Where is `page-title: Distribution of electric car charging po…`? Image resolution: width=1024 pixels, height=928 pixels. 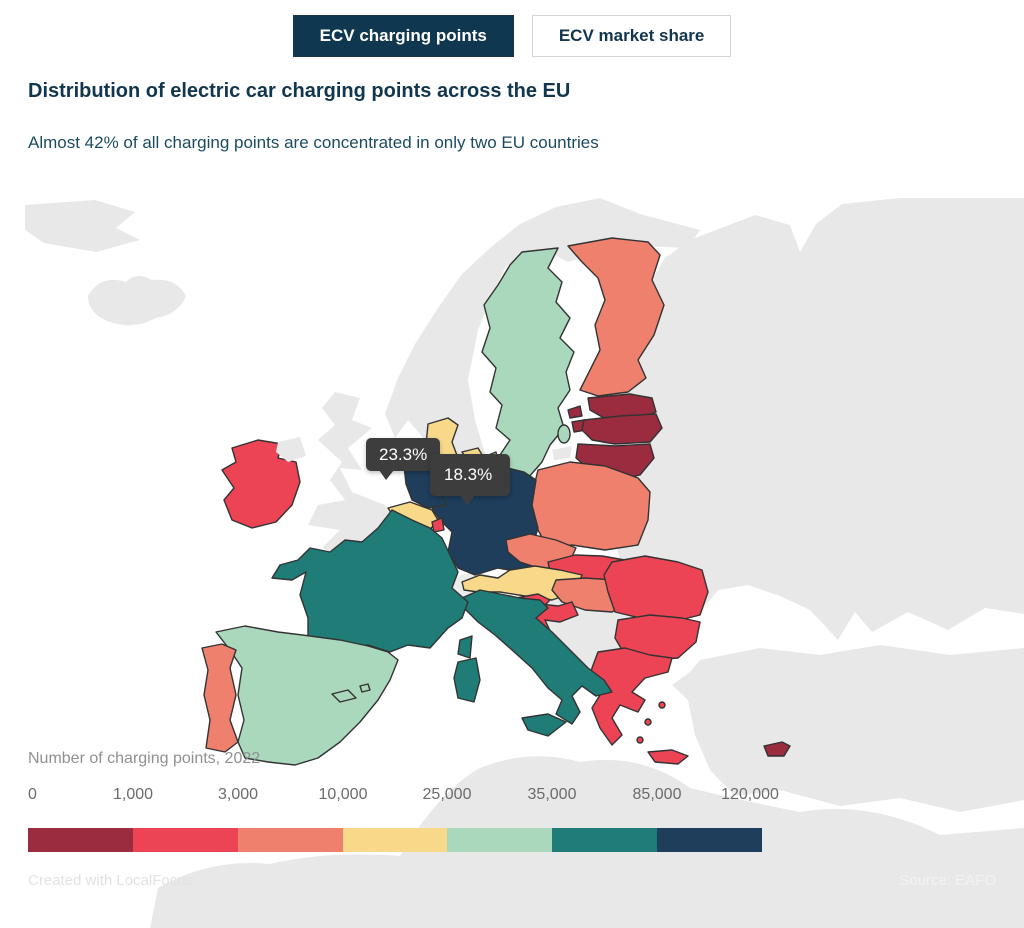
page-title: Distribution of electric car charging po… is located at coordinates (299, 91).